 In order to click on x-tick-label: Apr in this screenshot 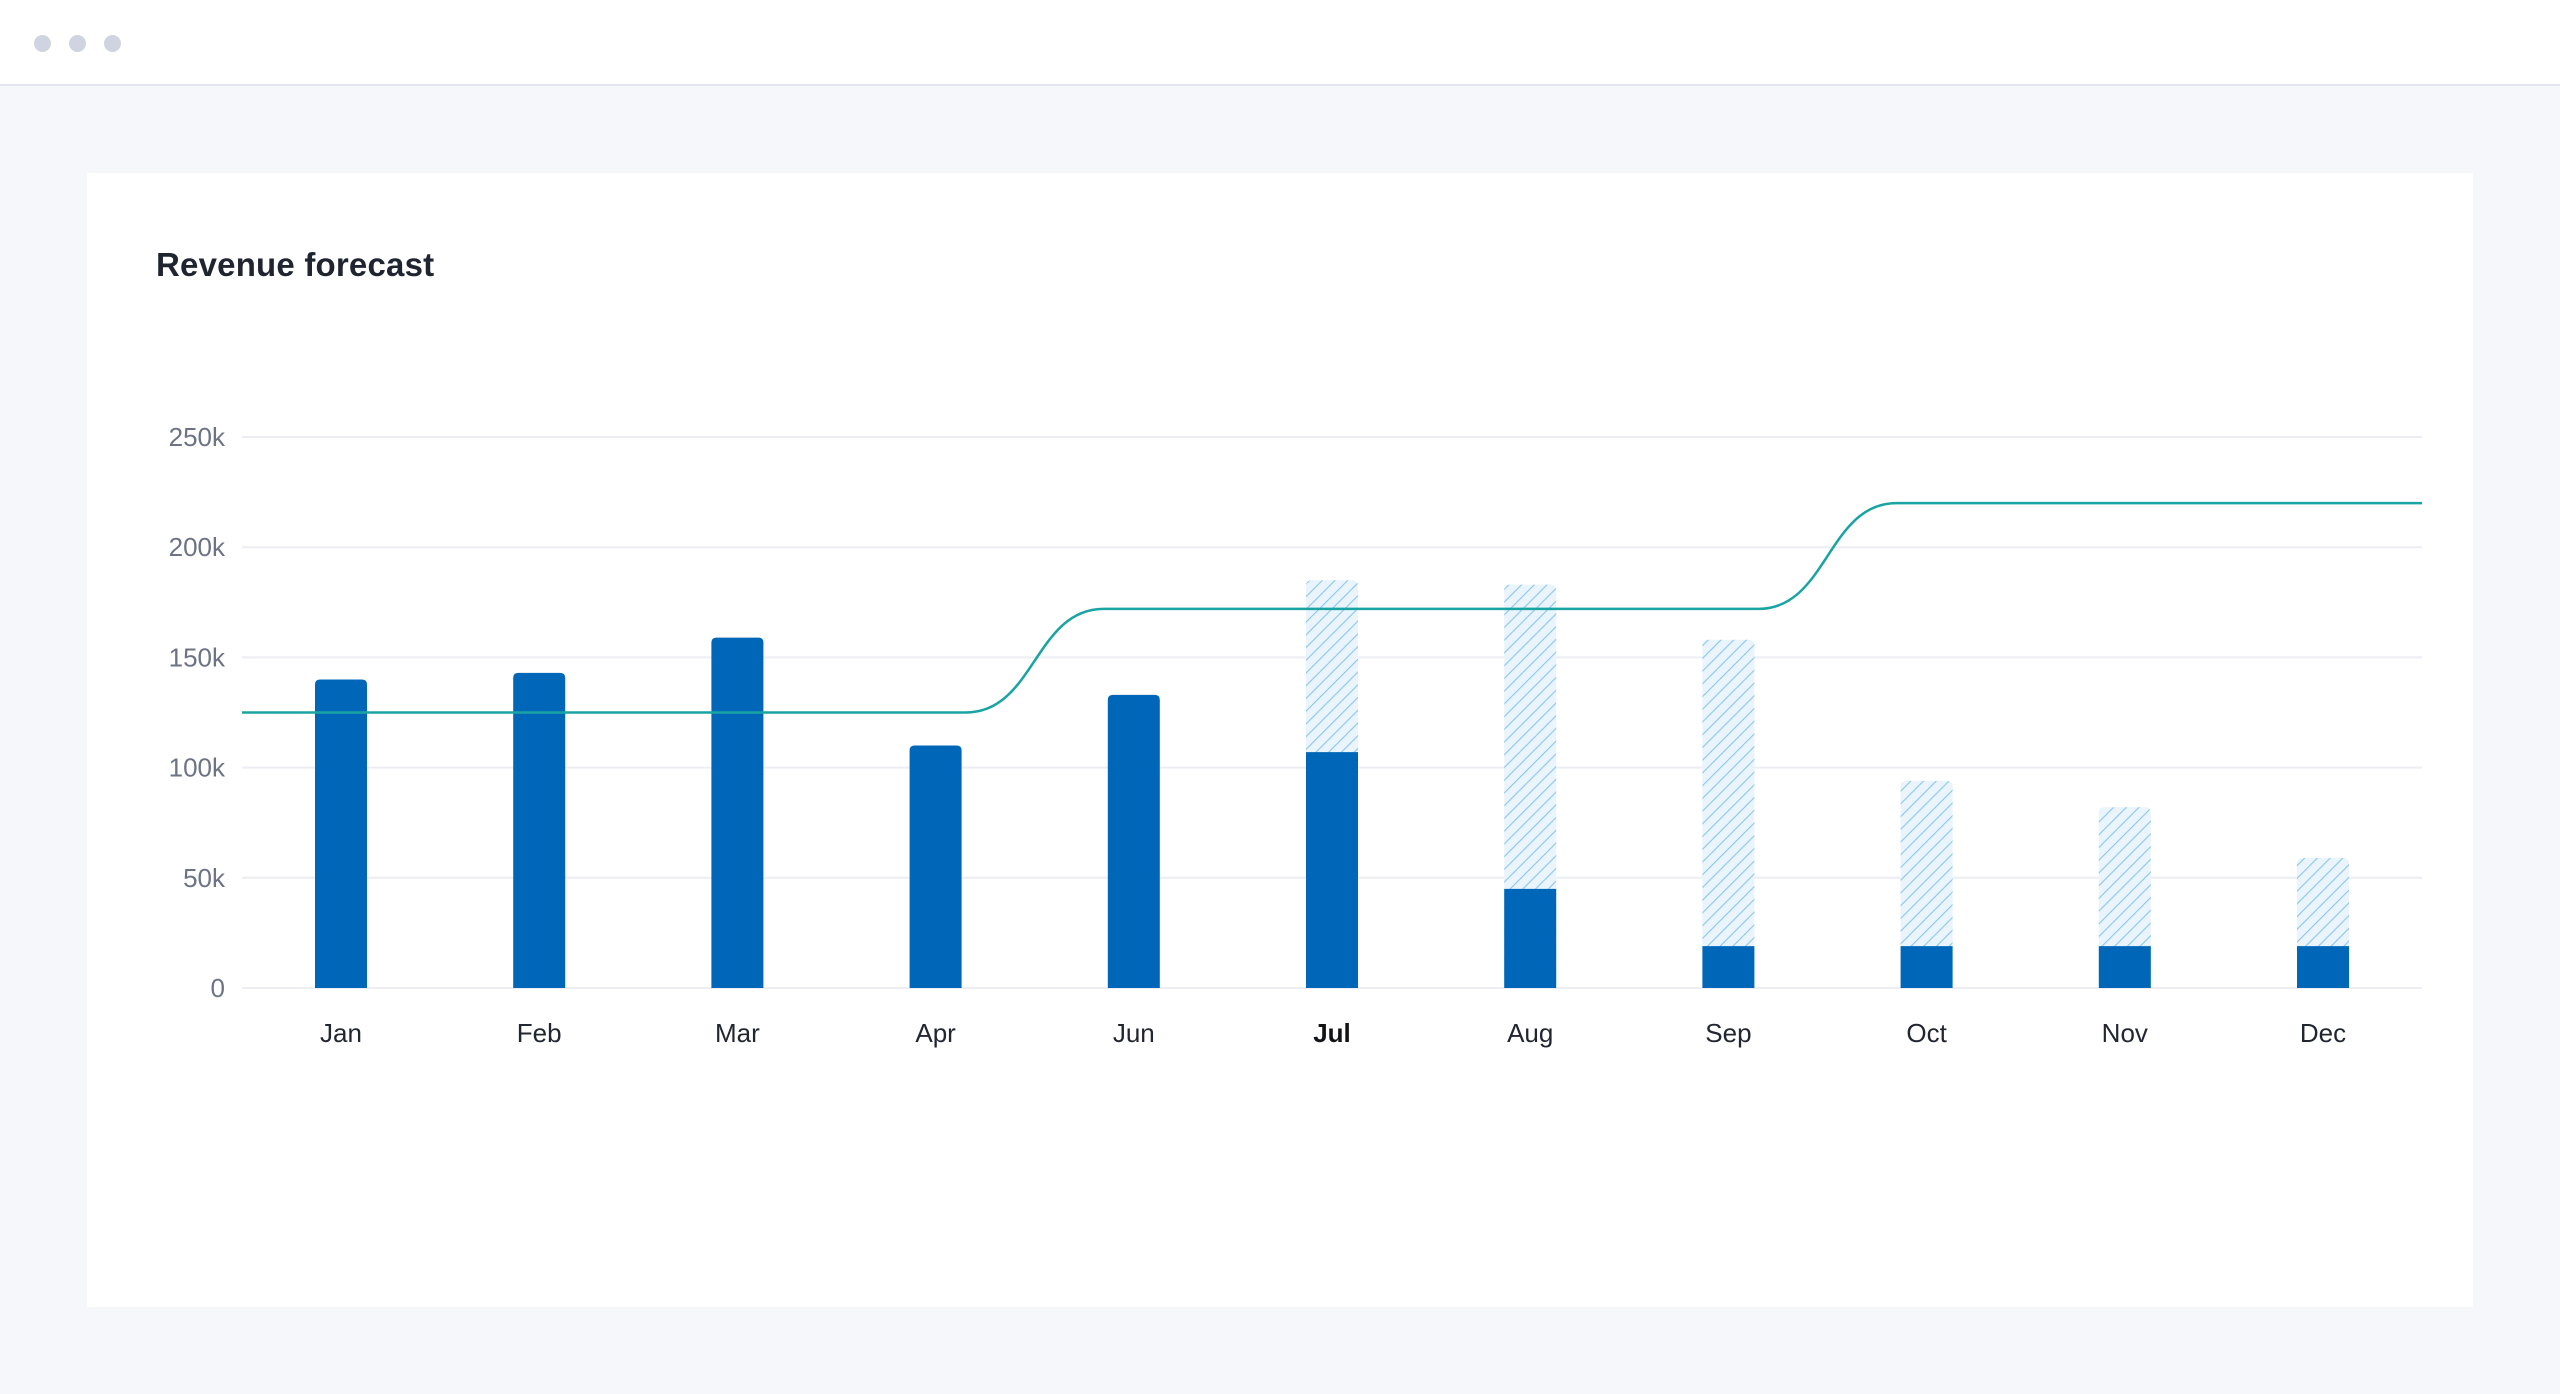, I will do `click(935, 1033)`.